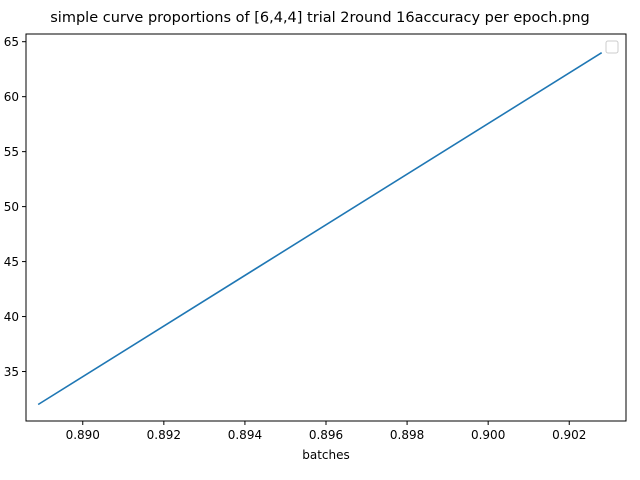 This screenshot has width=640, height=480. What do you see at coordinates (164, 435) in the screenshot?
I see `x-tick-label: 0.892` at bounding box center [164, 435].